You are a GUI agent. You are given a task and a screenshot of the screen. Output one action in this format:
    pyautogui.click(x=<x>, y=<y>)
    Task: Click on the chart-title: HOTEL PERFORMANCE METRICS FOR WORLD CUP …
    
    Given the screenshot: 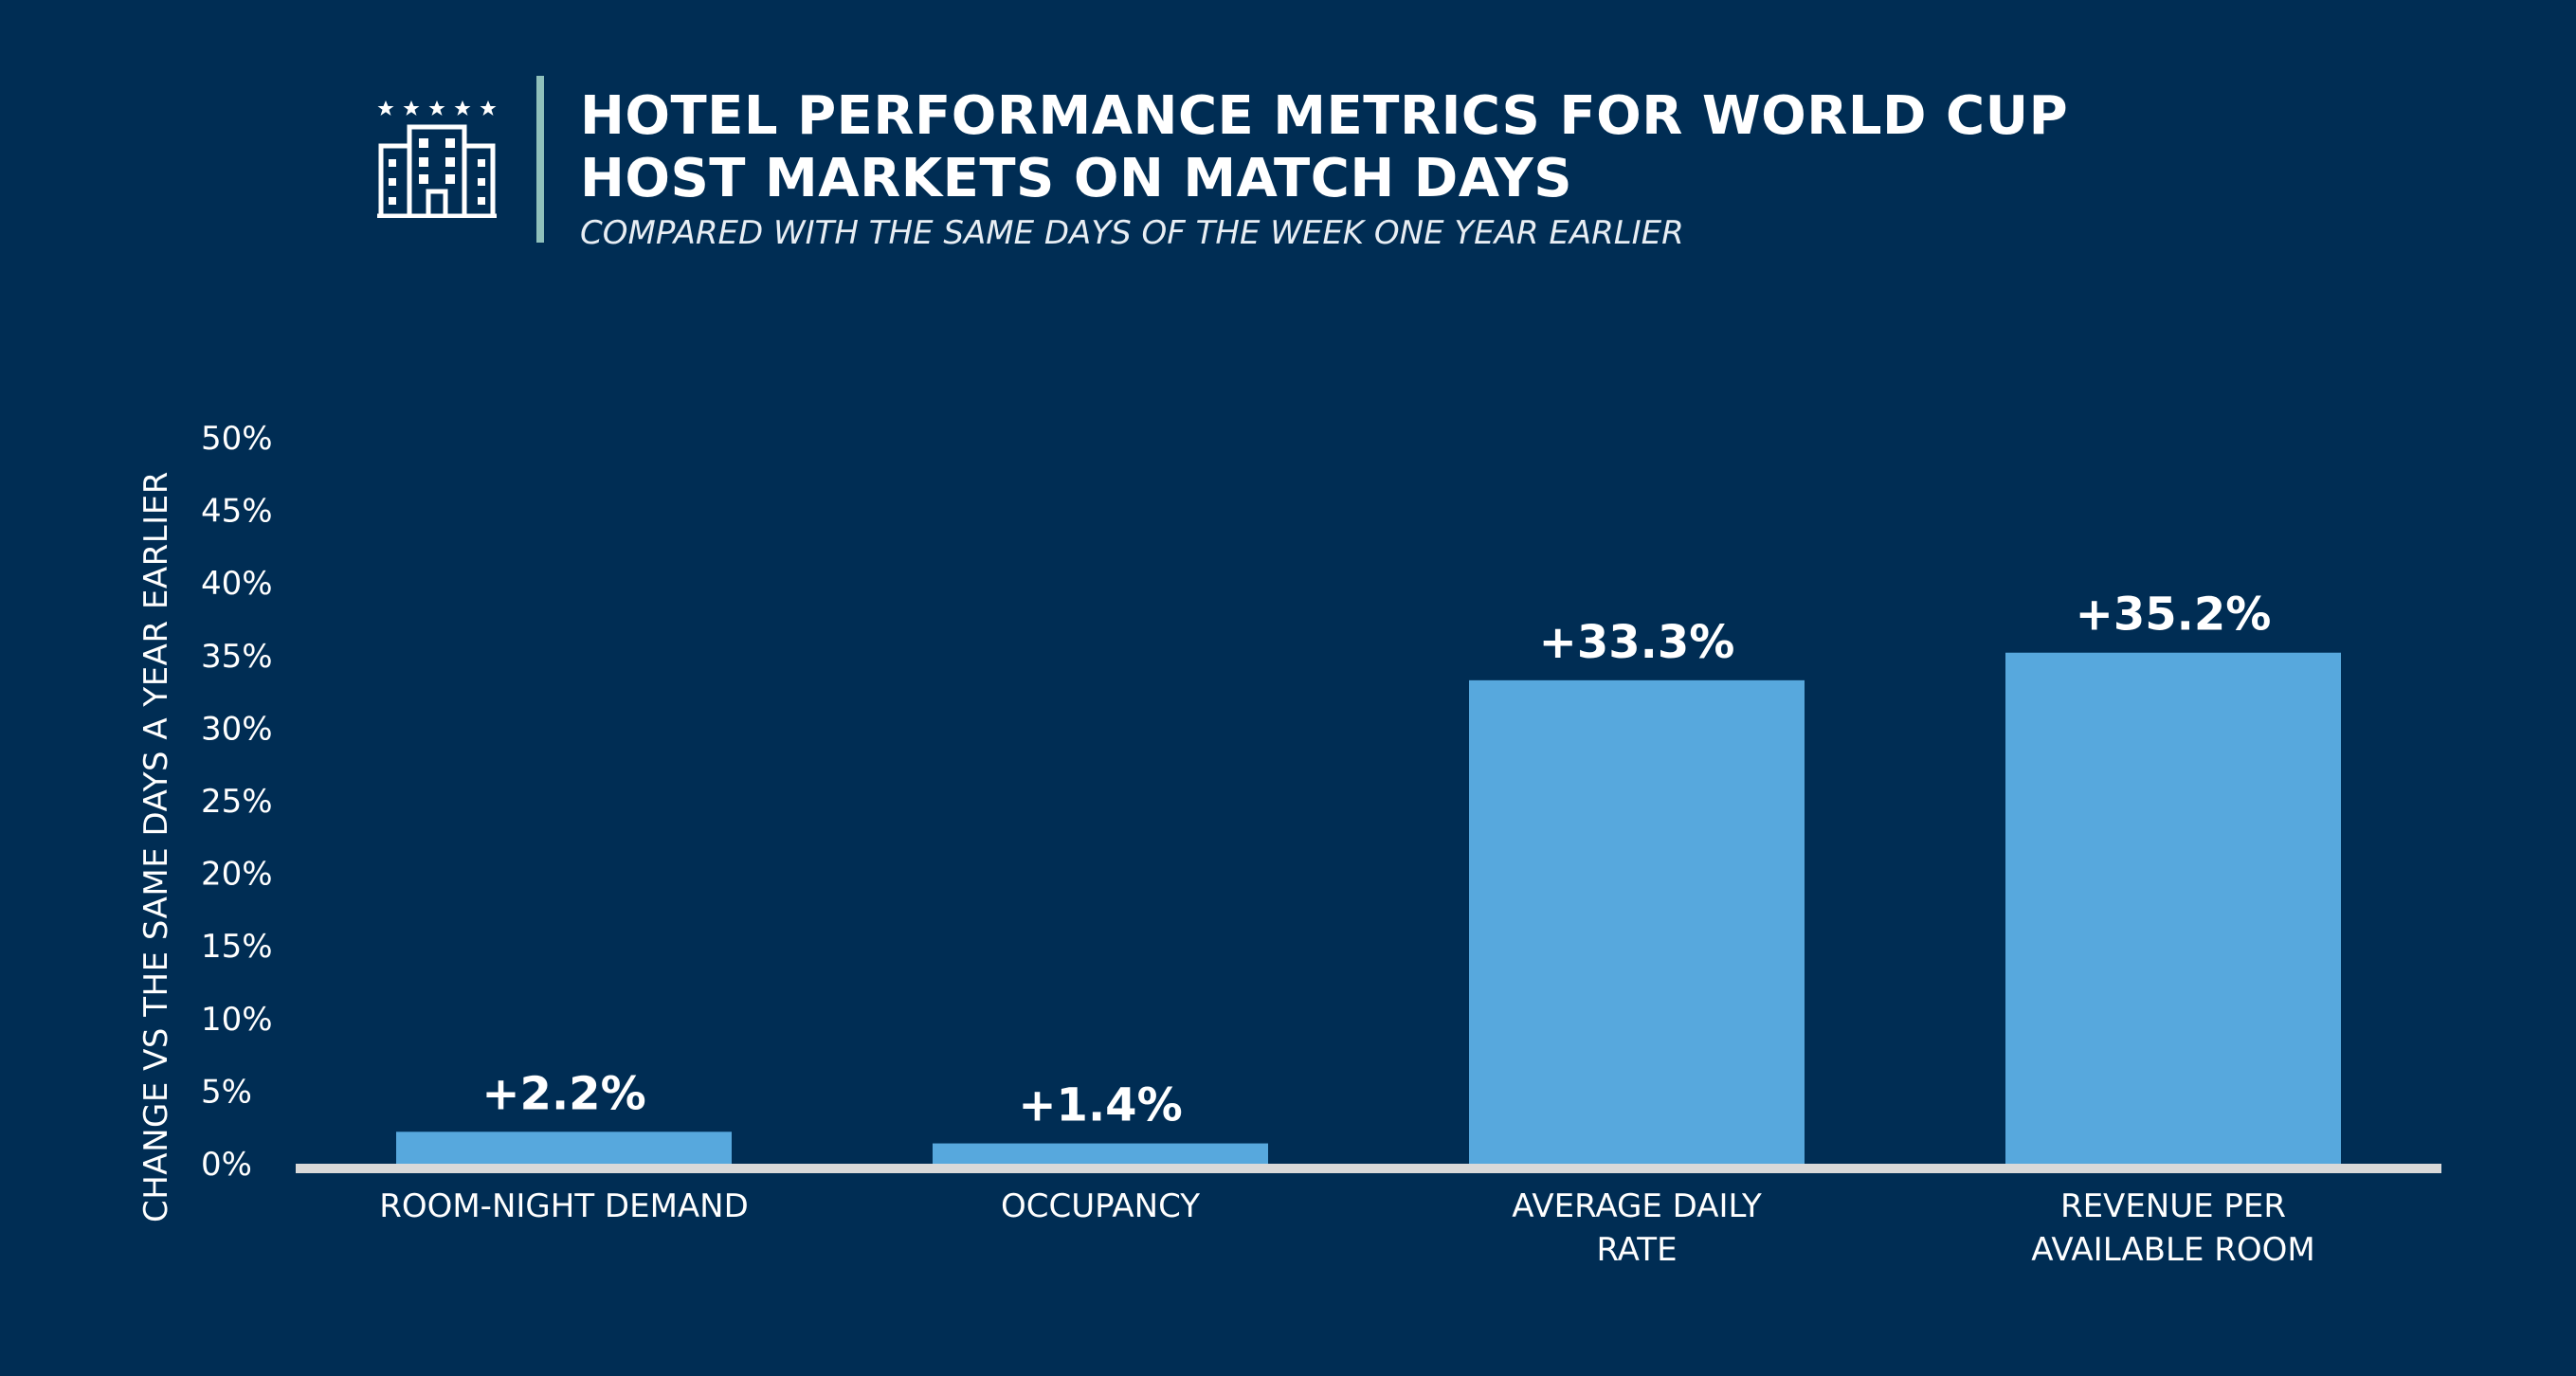 What is the action you would take?
    pyautogui.click(x=1324, y=147)
    